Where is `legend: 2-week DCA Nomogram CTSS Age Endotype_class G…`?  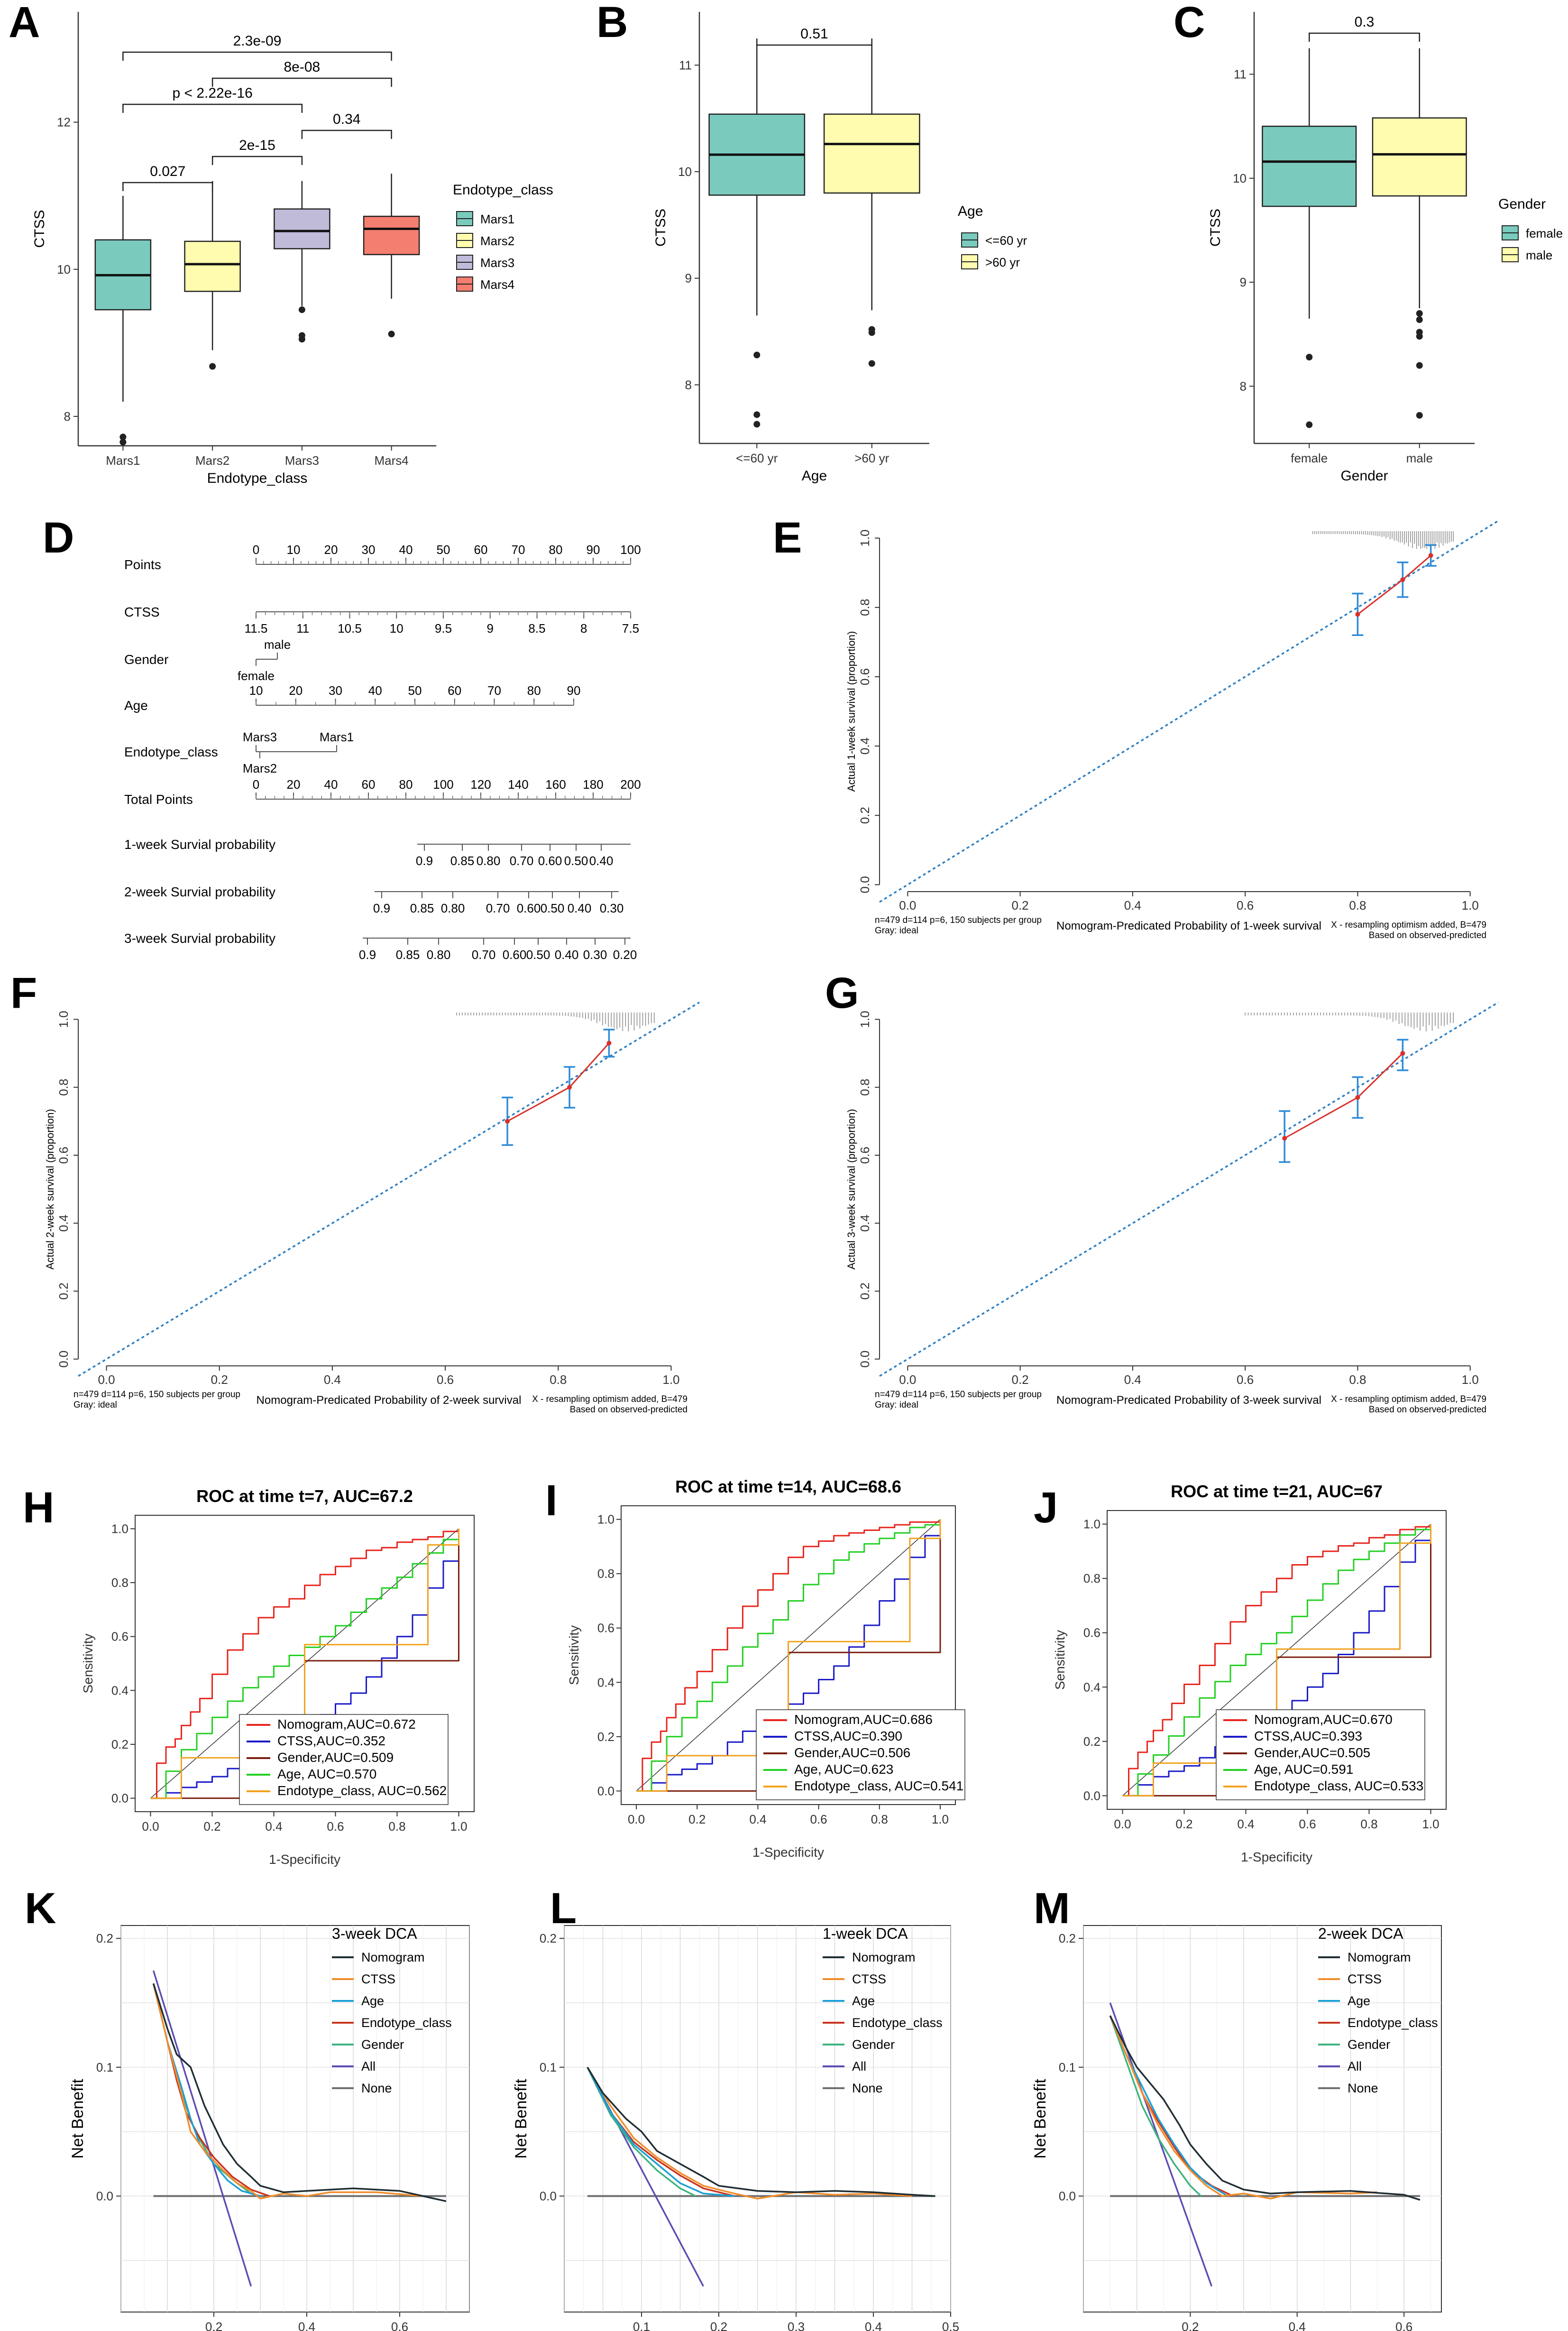
legend: 2-week DCA Nomogram CTSS Age Endotype_class G… is located at coordinates (1378, 2010).